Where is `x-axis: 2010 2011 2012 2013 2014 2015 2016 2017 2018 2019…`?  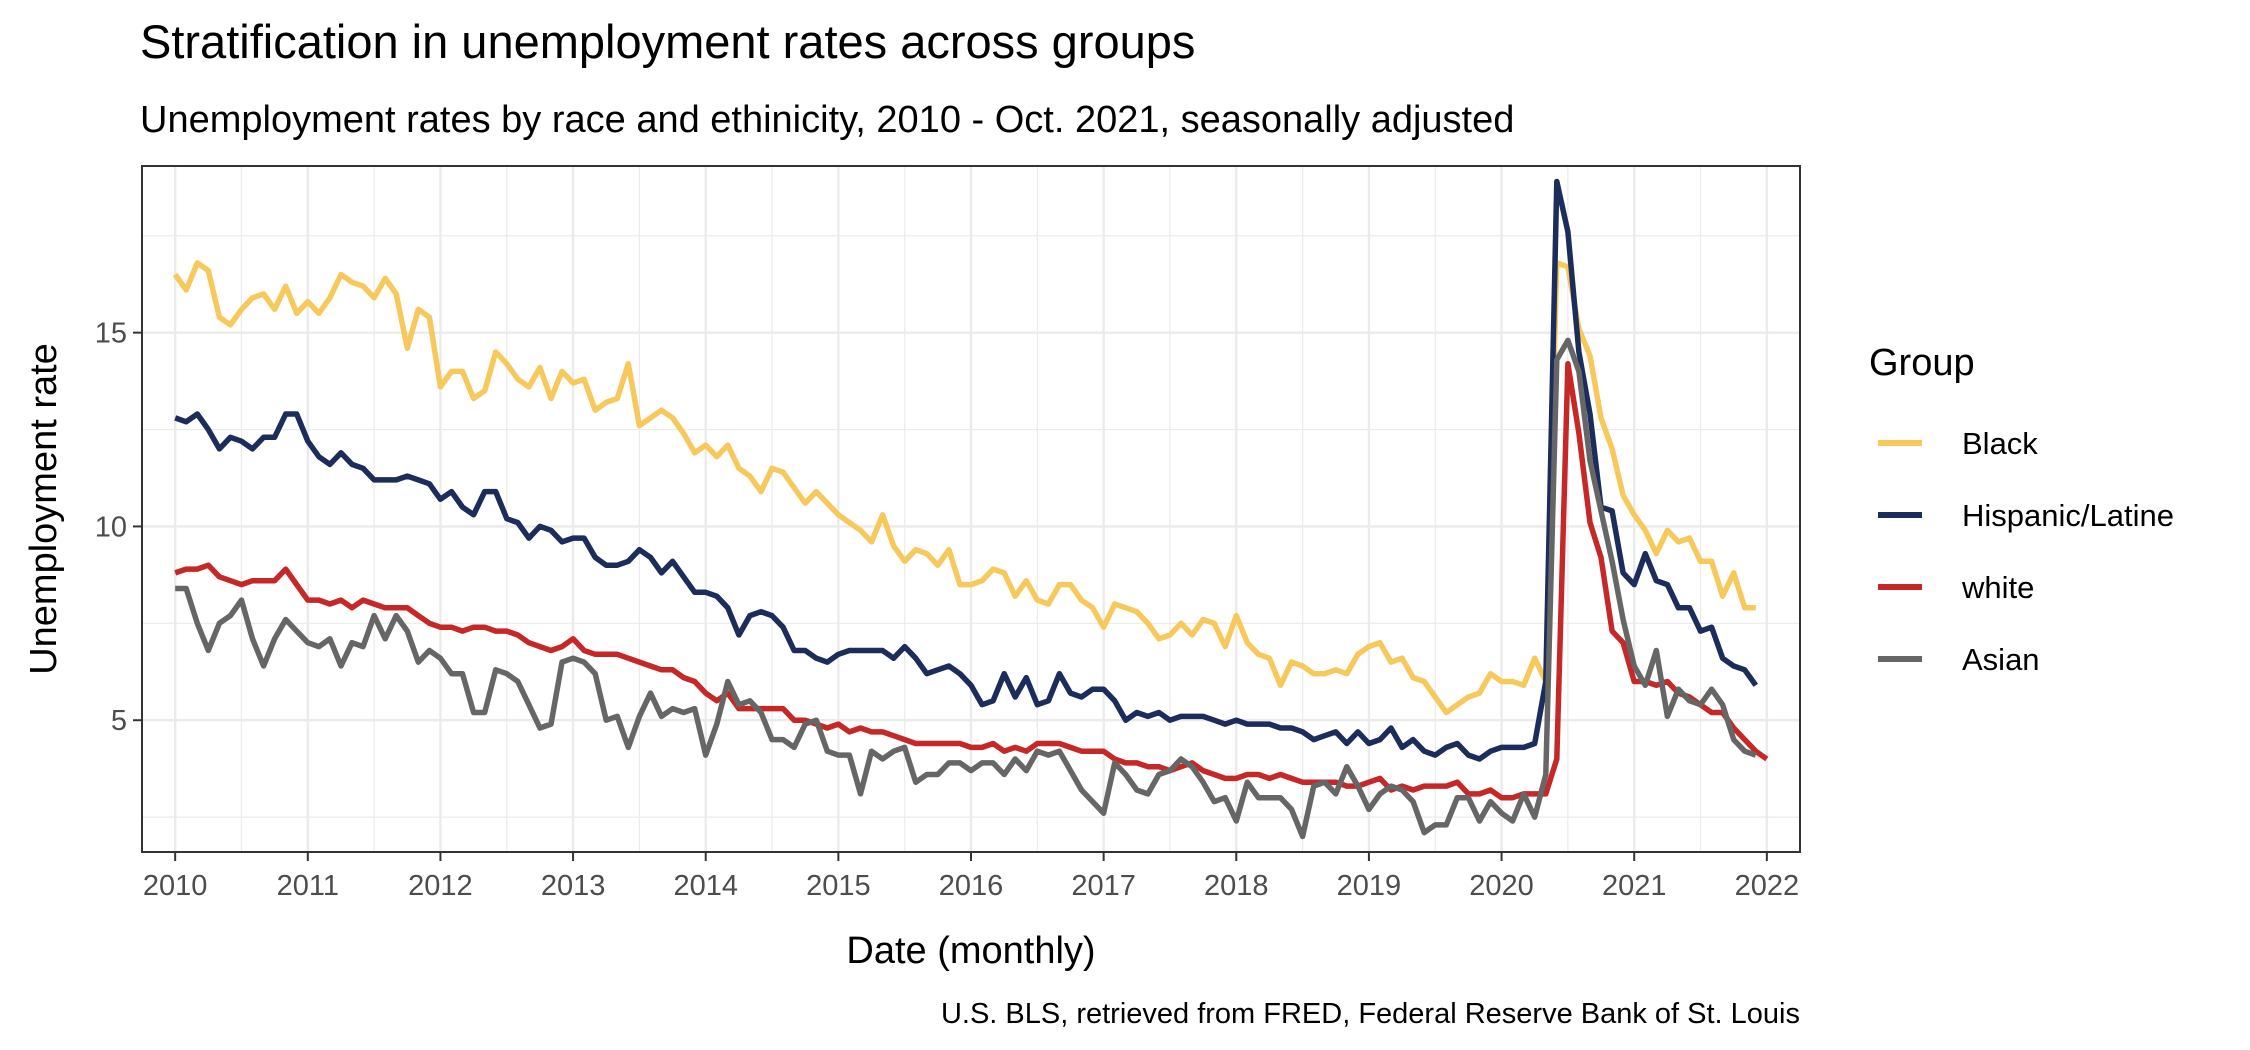 x-axis: 2010 2011 2012 2013 2014 2015 2016 2017 2018 2019… is located at coordinates (971, 877).